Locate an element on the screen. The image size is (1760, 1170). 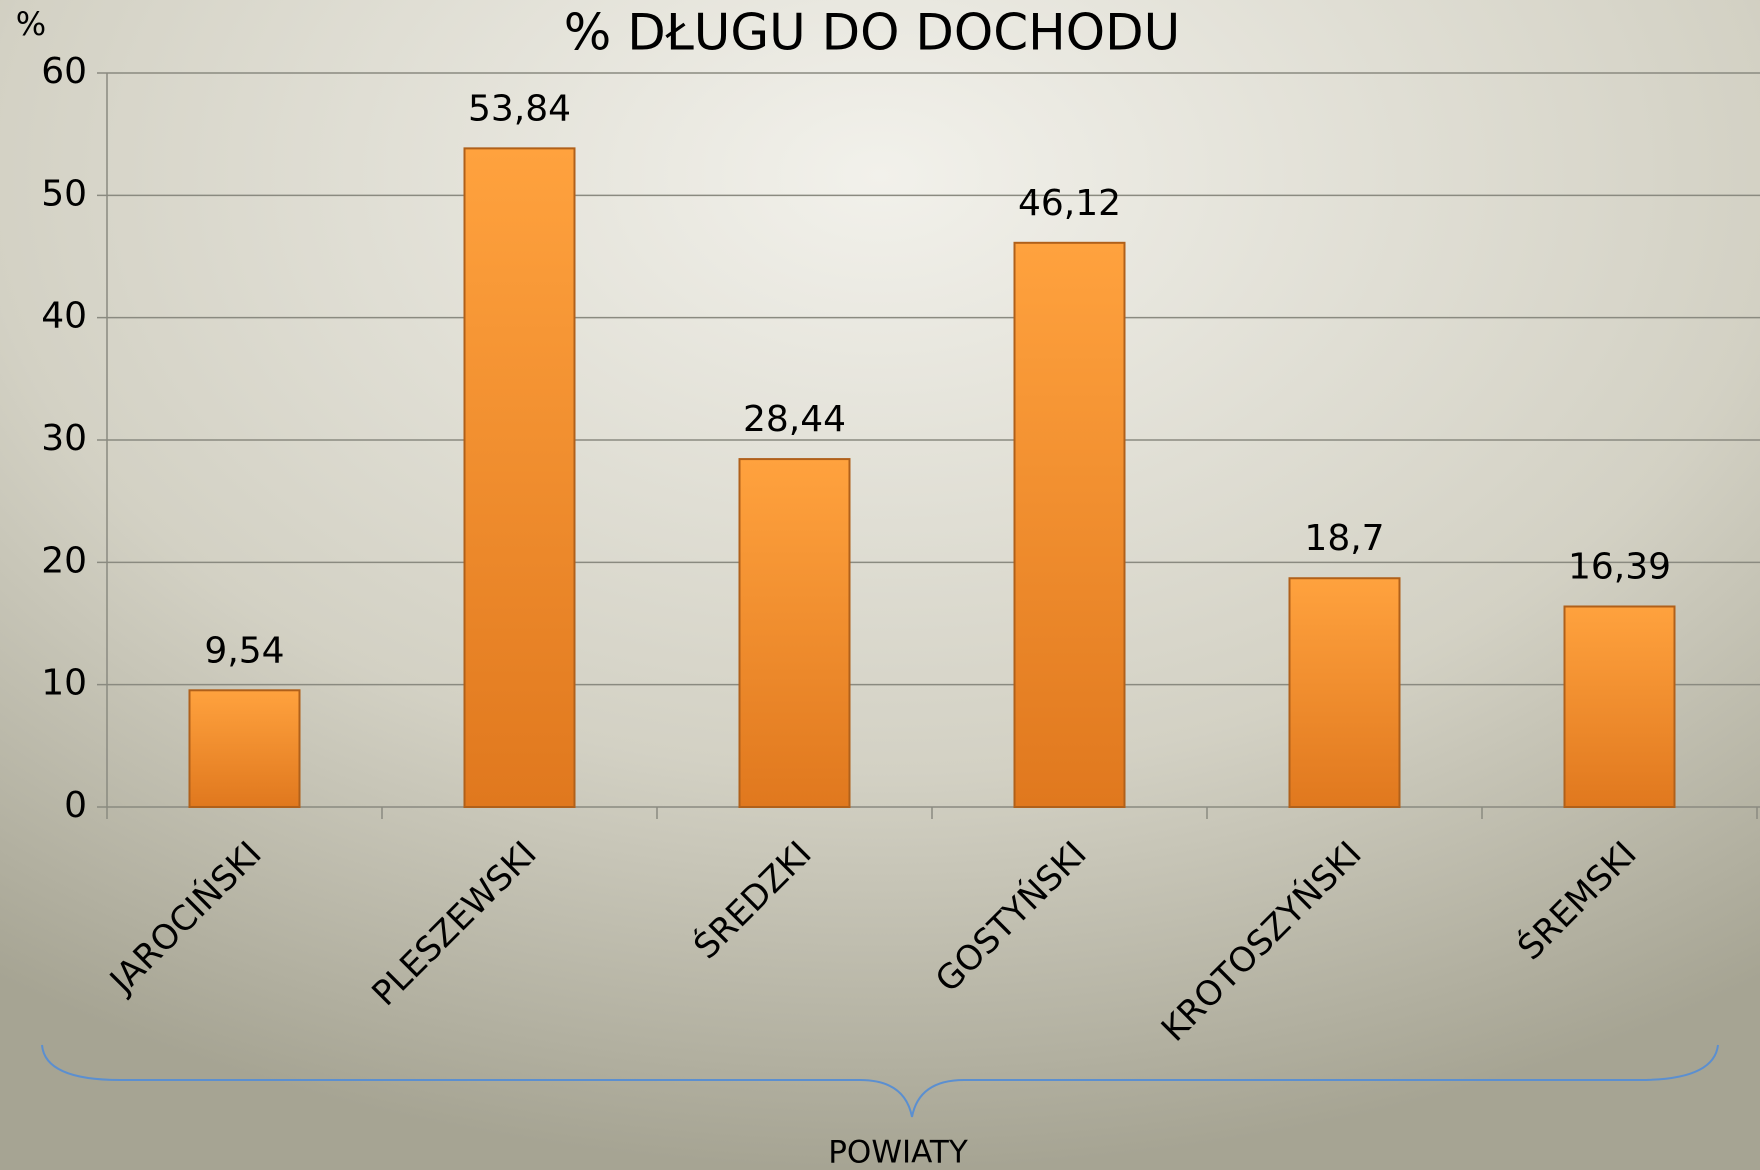
y-tick-label: 0 is located at coordinates (75, 805).